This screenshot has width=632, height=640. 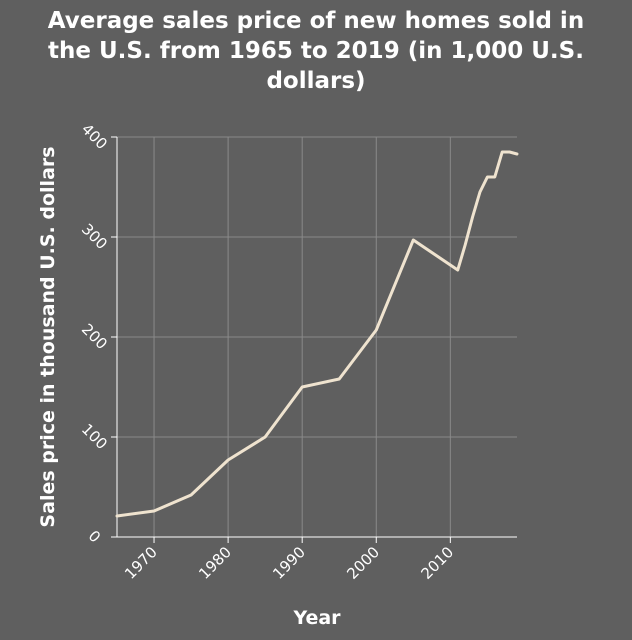 I want to click on x-axis-title: Year, so click(x=316, y=618).